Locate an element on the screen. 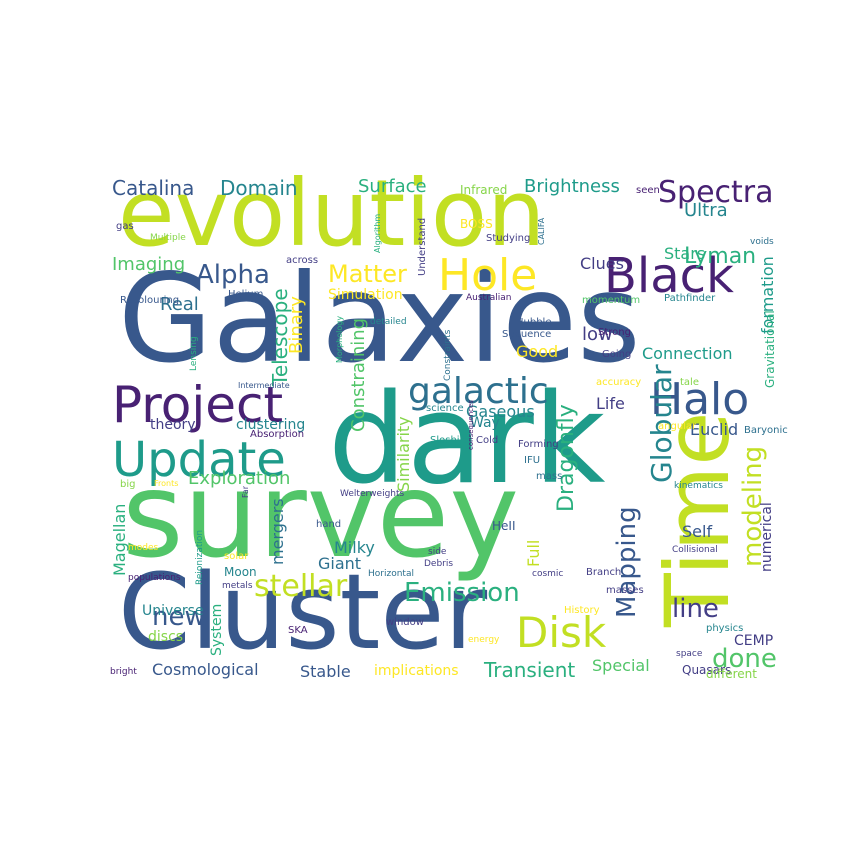  cloud-word: Strong is located at coordinates (614, 332).